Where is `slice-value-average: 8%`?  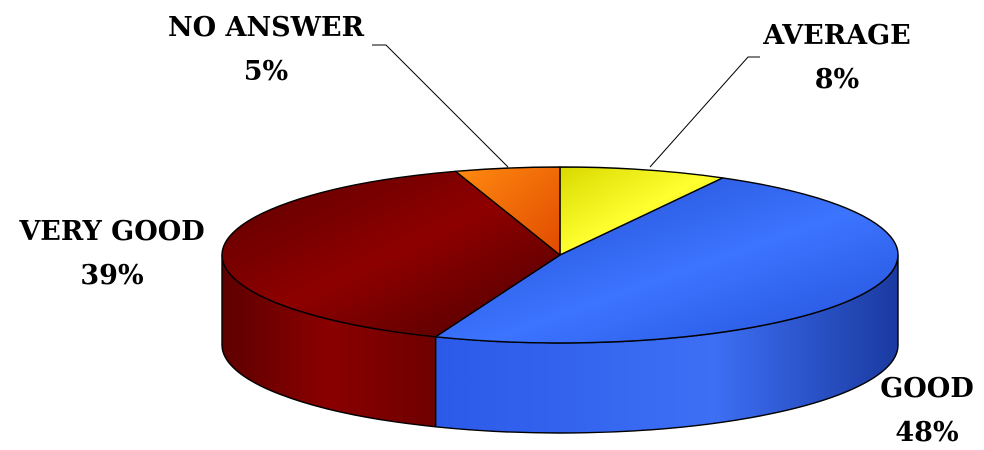 slice-value-average: 8% is located at coordinates (837, 79).